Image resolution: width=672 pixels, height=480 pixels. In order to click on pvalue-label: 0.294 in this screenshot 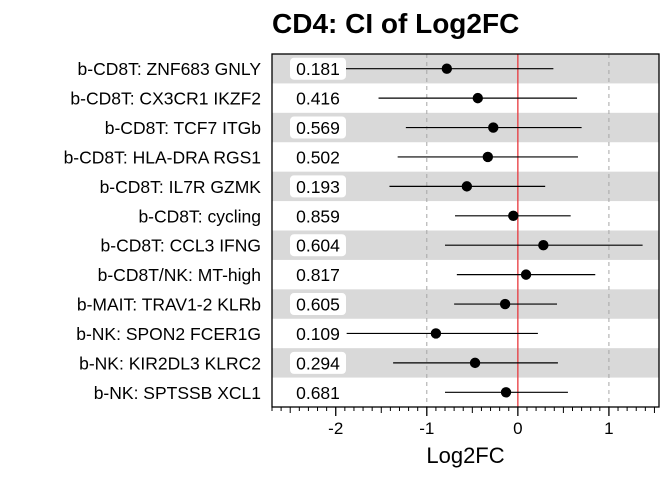, I will do `click(318, 363)`.